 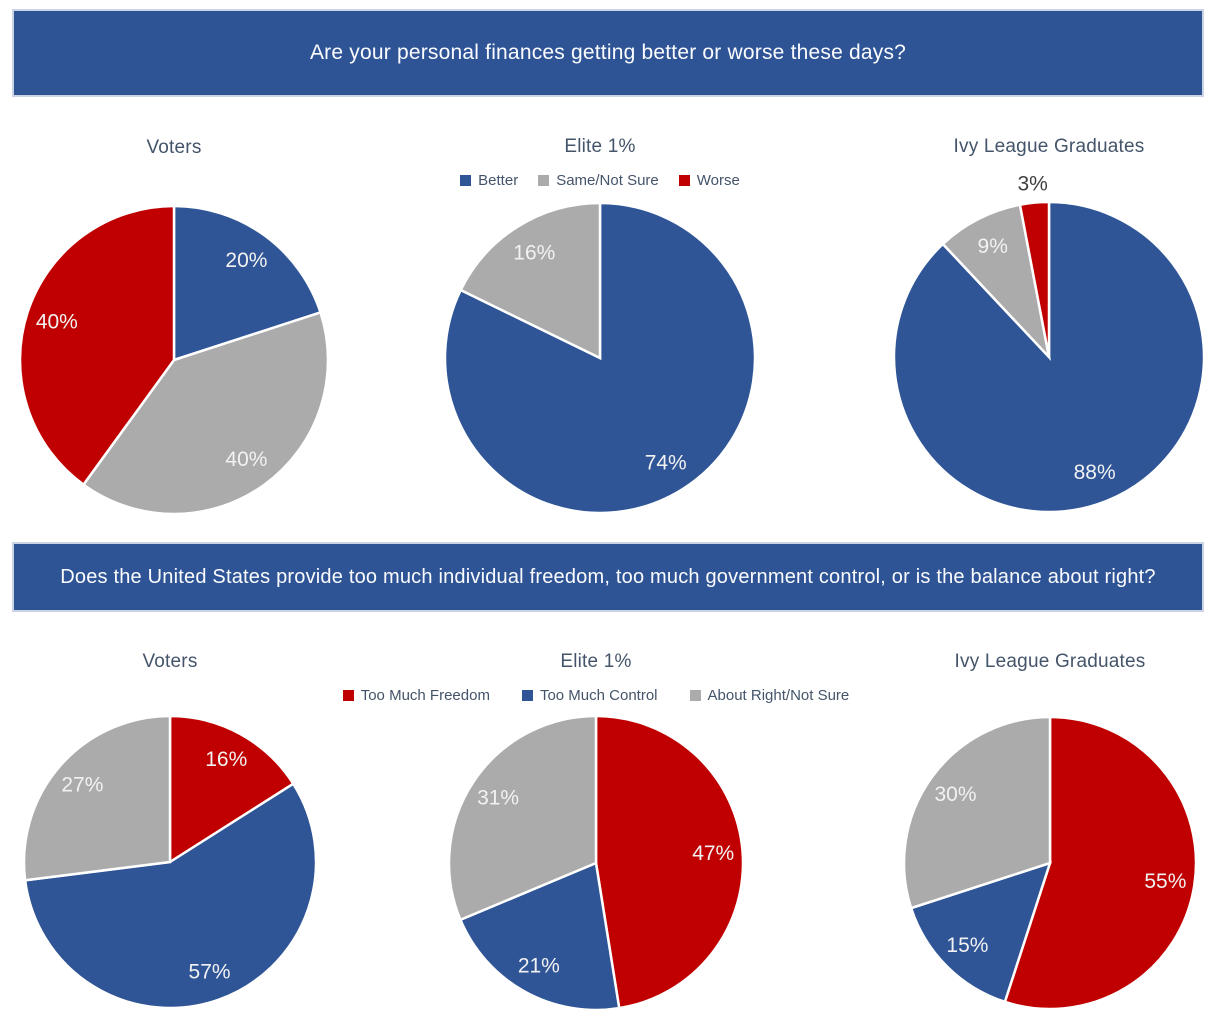 I want to click on pie-slice-label-too-much-control: 15%, so click(x=967, y=945).